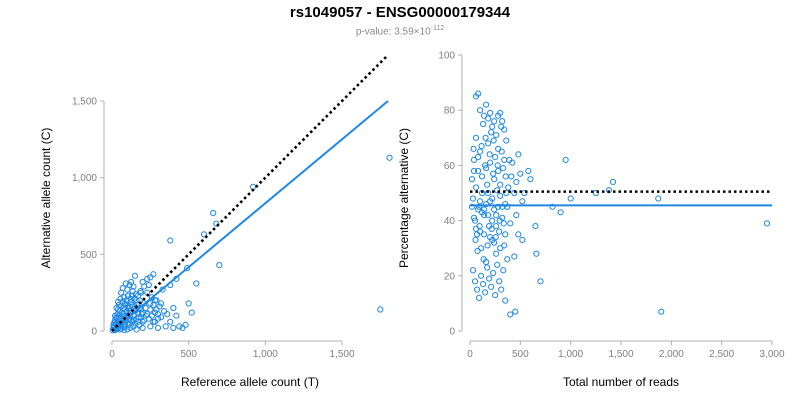 The width and height of the screenshot is (800, 400). What do you see at coordinates (400, 12) in the screenshot?
I see `chart-title: rs1049057 - ENSG00000179344` at bounding box center [400, 12].